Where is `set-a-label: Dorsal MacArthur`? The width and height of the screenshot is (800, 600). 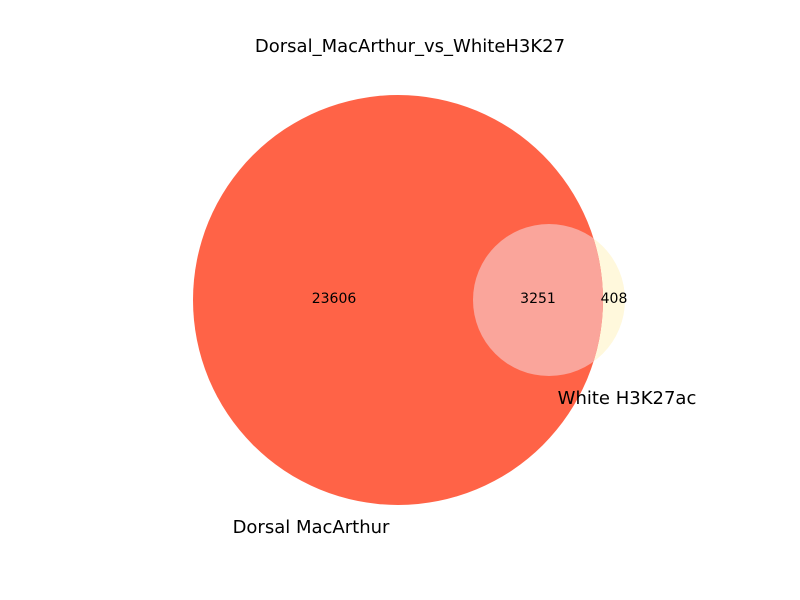
set-a-label: Dorsal MacArthur is located at coordinates (311, 527).